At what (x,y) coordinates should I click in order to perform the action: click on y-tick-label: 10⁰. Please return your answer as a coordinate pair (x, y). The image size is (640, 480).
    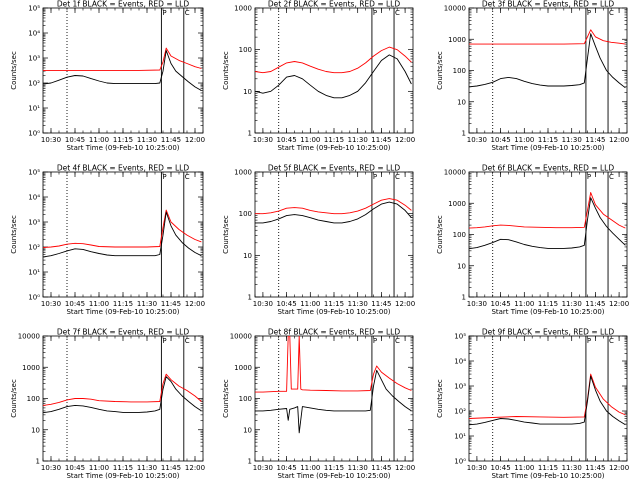
    Looking at the image, I should click on (34, 134).